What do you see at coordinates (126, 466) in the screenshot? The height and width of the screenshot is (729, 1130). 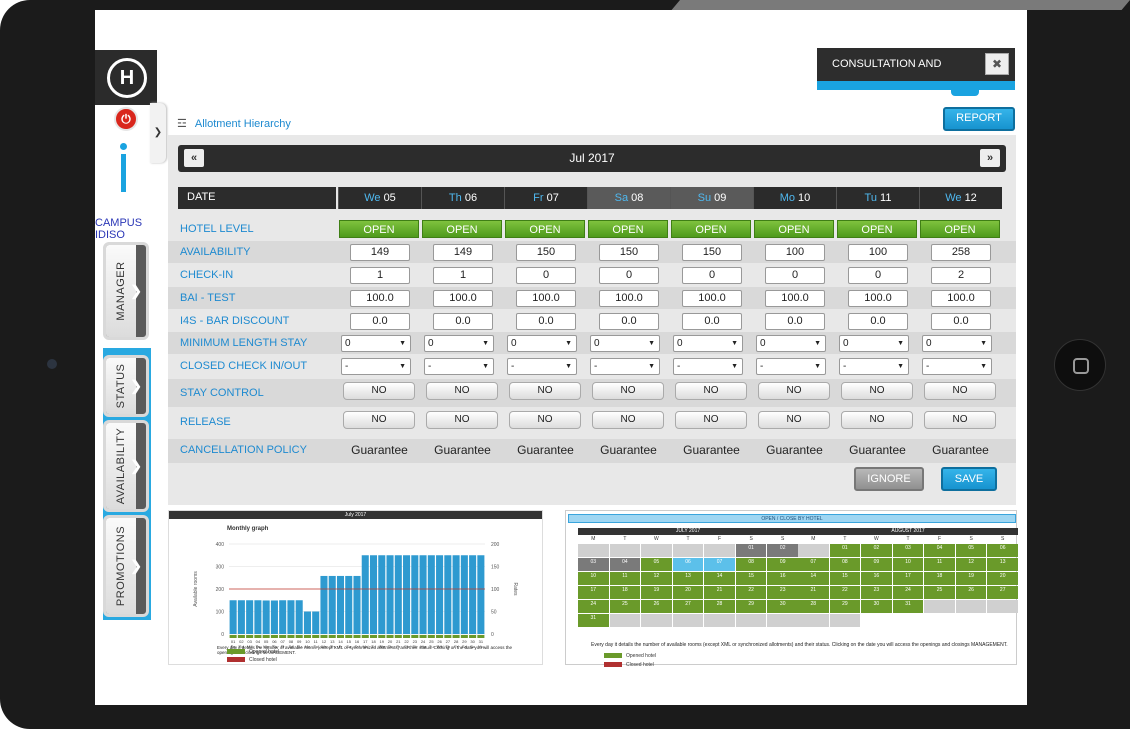 I see `tab-availability: AVAILABILITY ❯` at bounding box center [126, 466].